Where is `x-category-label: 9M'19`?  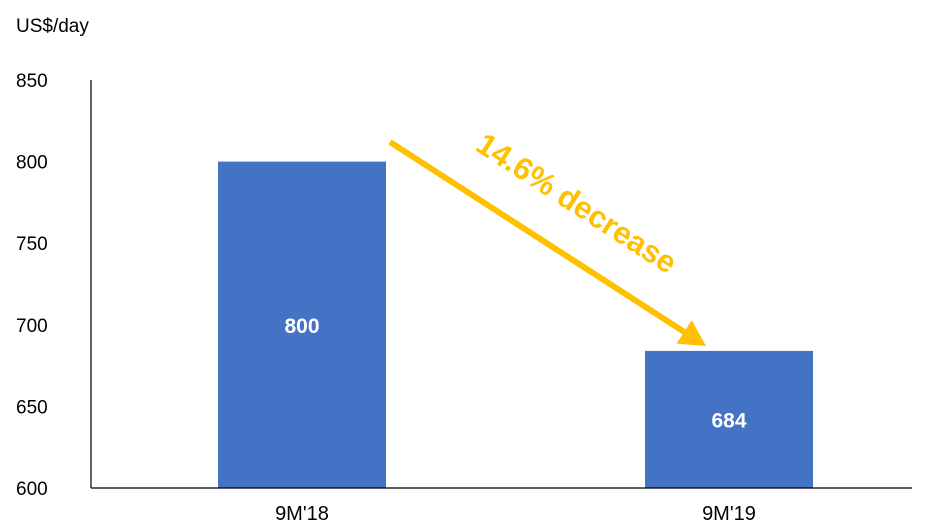
x-category-label: 9M'19 is located at coordinates (729, 514).